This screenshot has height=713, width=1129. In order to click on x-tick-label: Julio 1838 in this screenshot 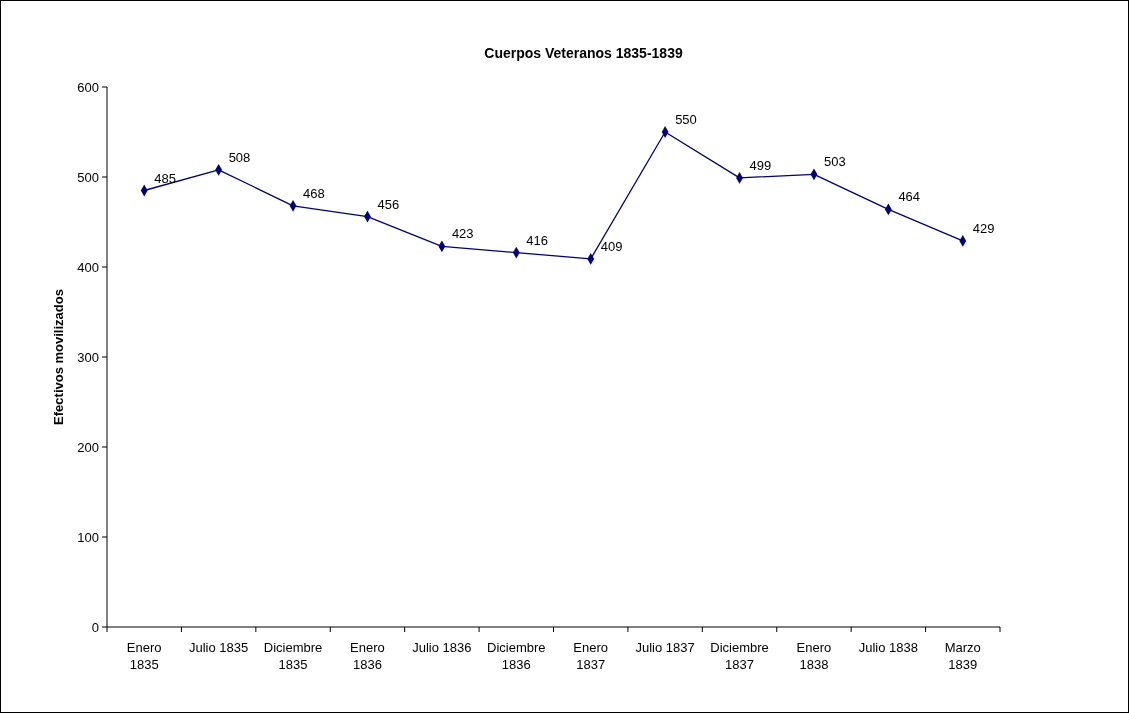, I will do `click(888, 647)`.